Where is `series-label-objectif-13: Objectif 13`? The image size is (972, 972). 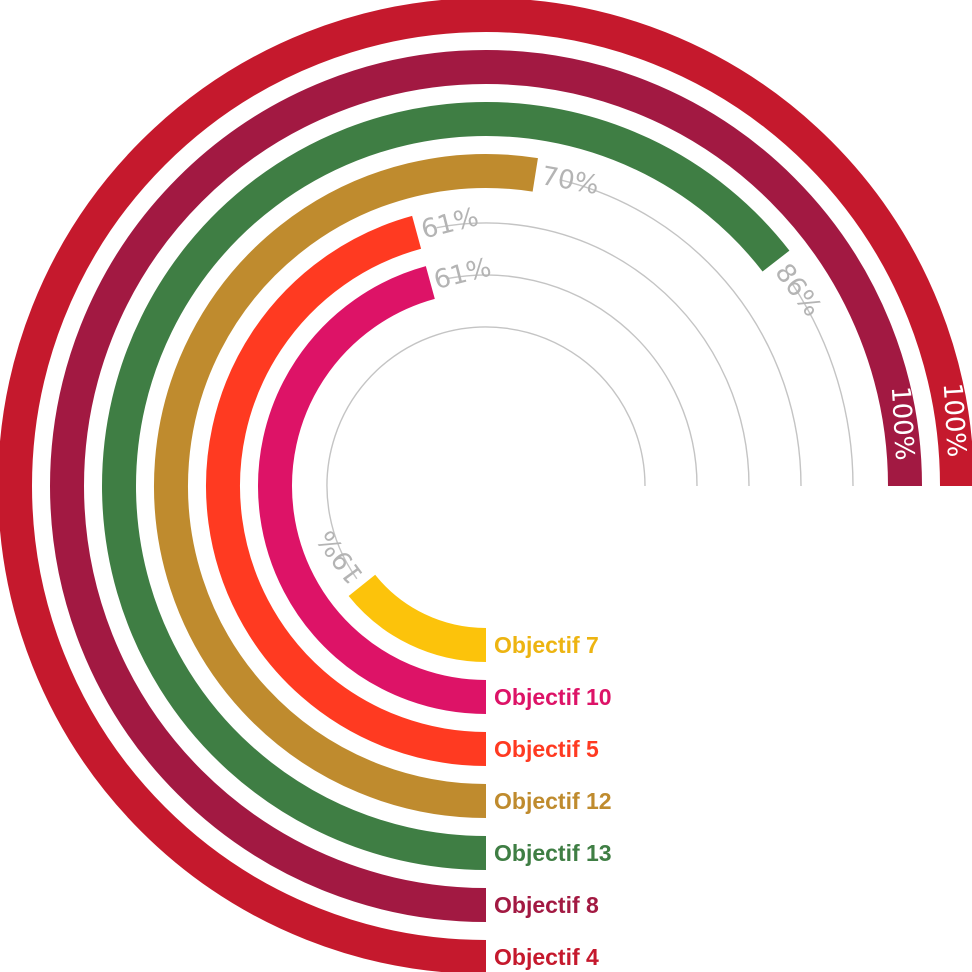
series-label-objectif-13: Objectif 13 is located at coordinates (553, 853).